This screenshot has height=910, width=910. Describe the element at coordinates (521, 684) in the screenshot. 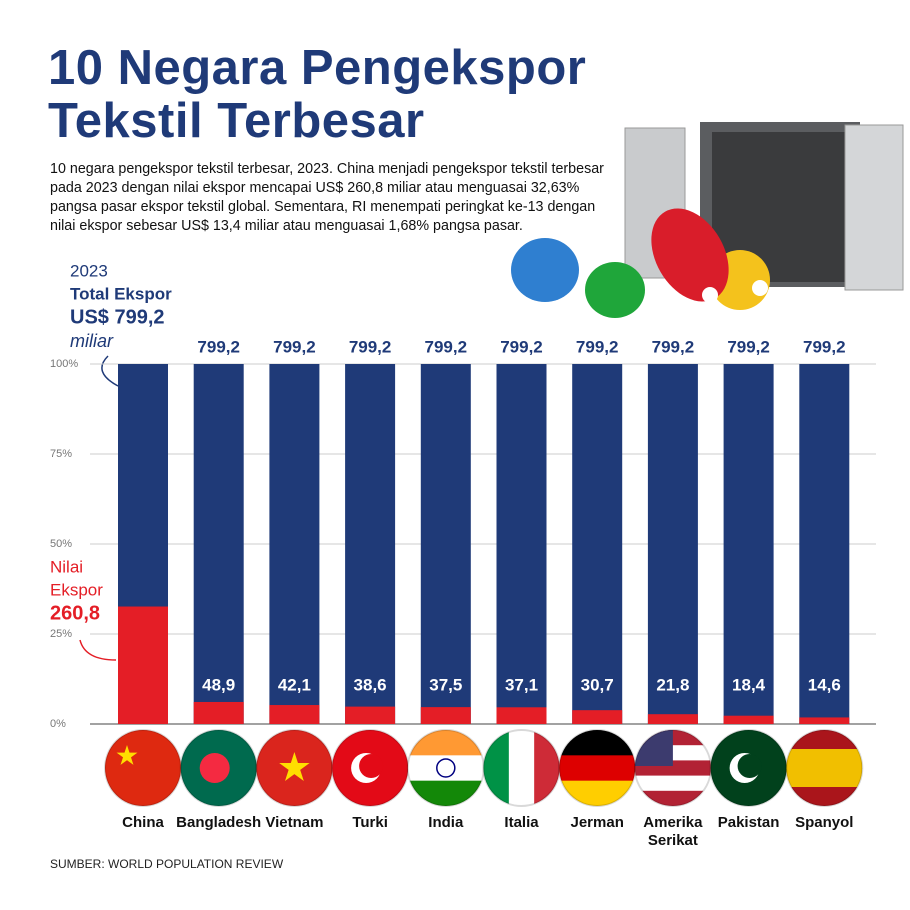

I see `value-label: 37,1` at that location.